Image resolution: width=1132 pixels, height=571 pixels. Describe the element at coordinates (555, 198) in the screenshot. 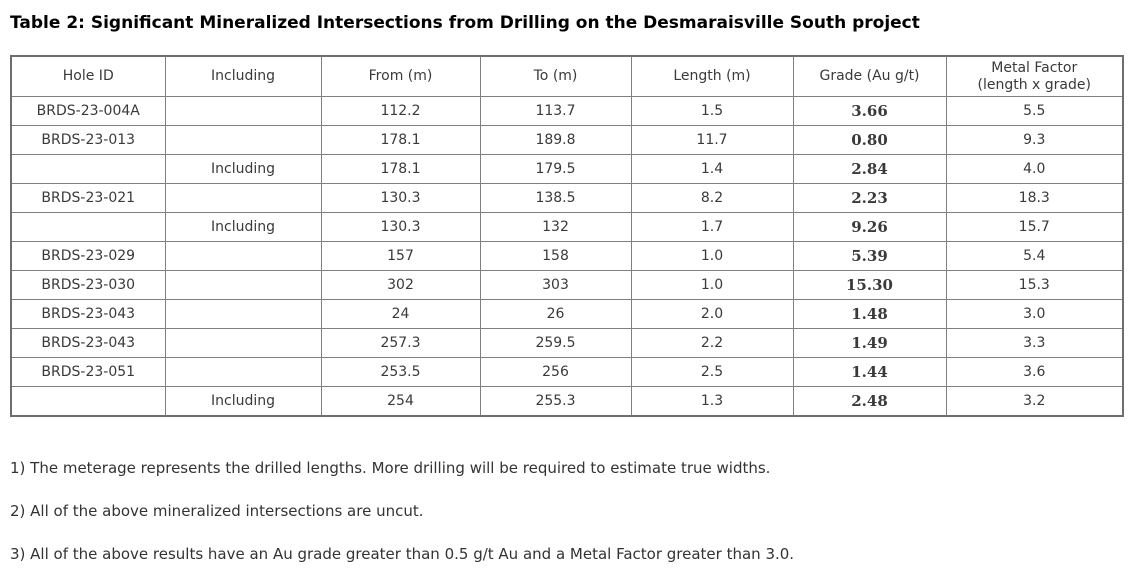

I see `to-cell: 138.5` at that location.